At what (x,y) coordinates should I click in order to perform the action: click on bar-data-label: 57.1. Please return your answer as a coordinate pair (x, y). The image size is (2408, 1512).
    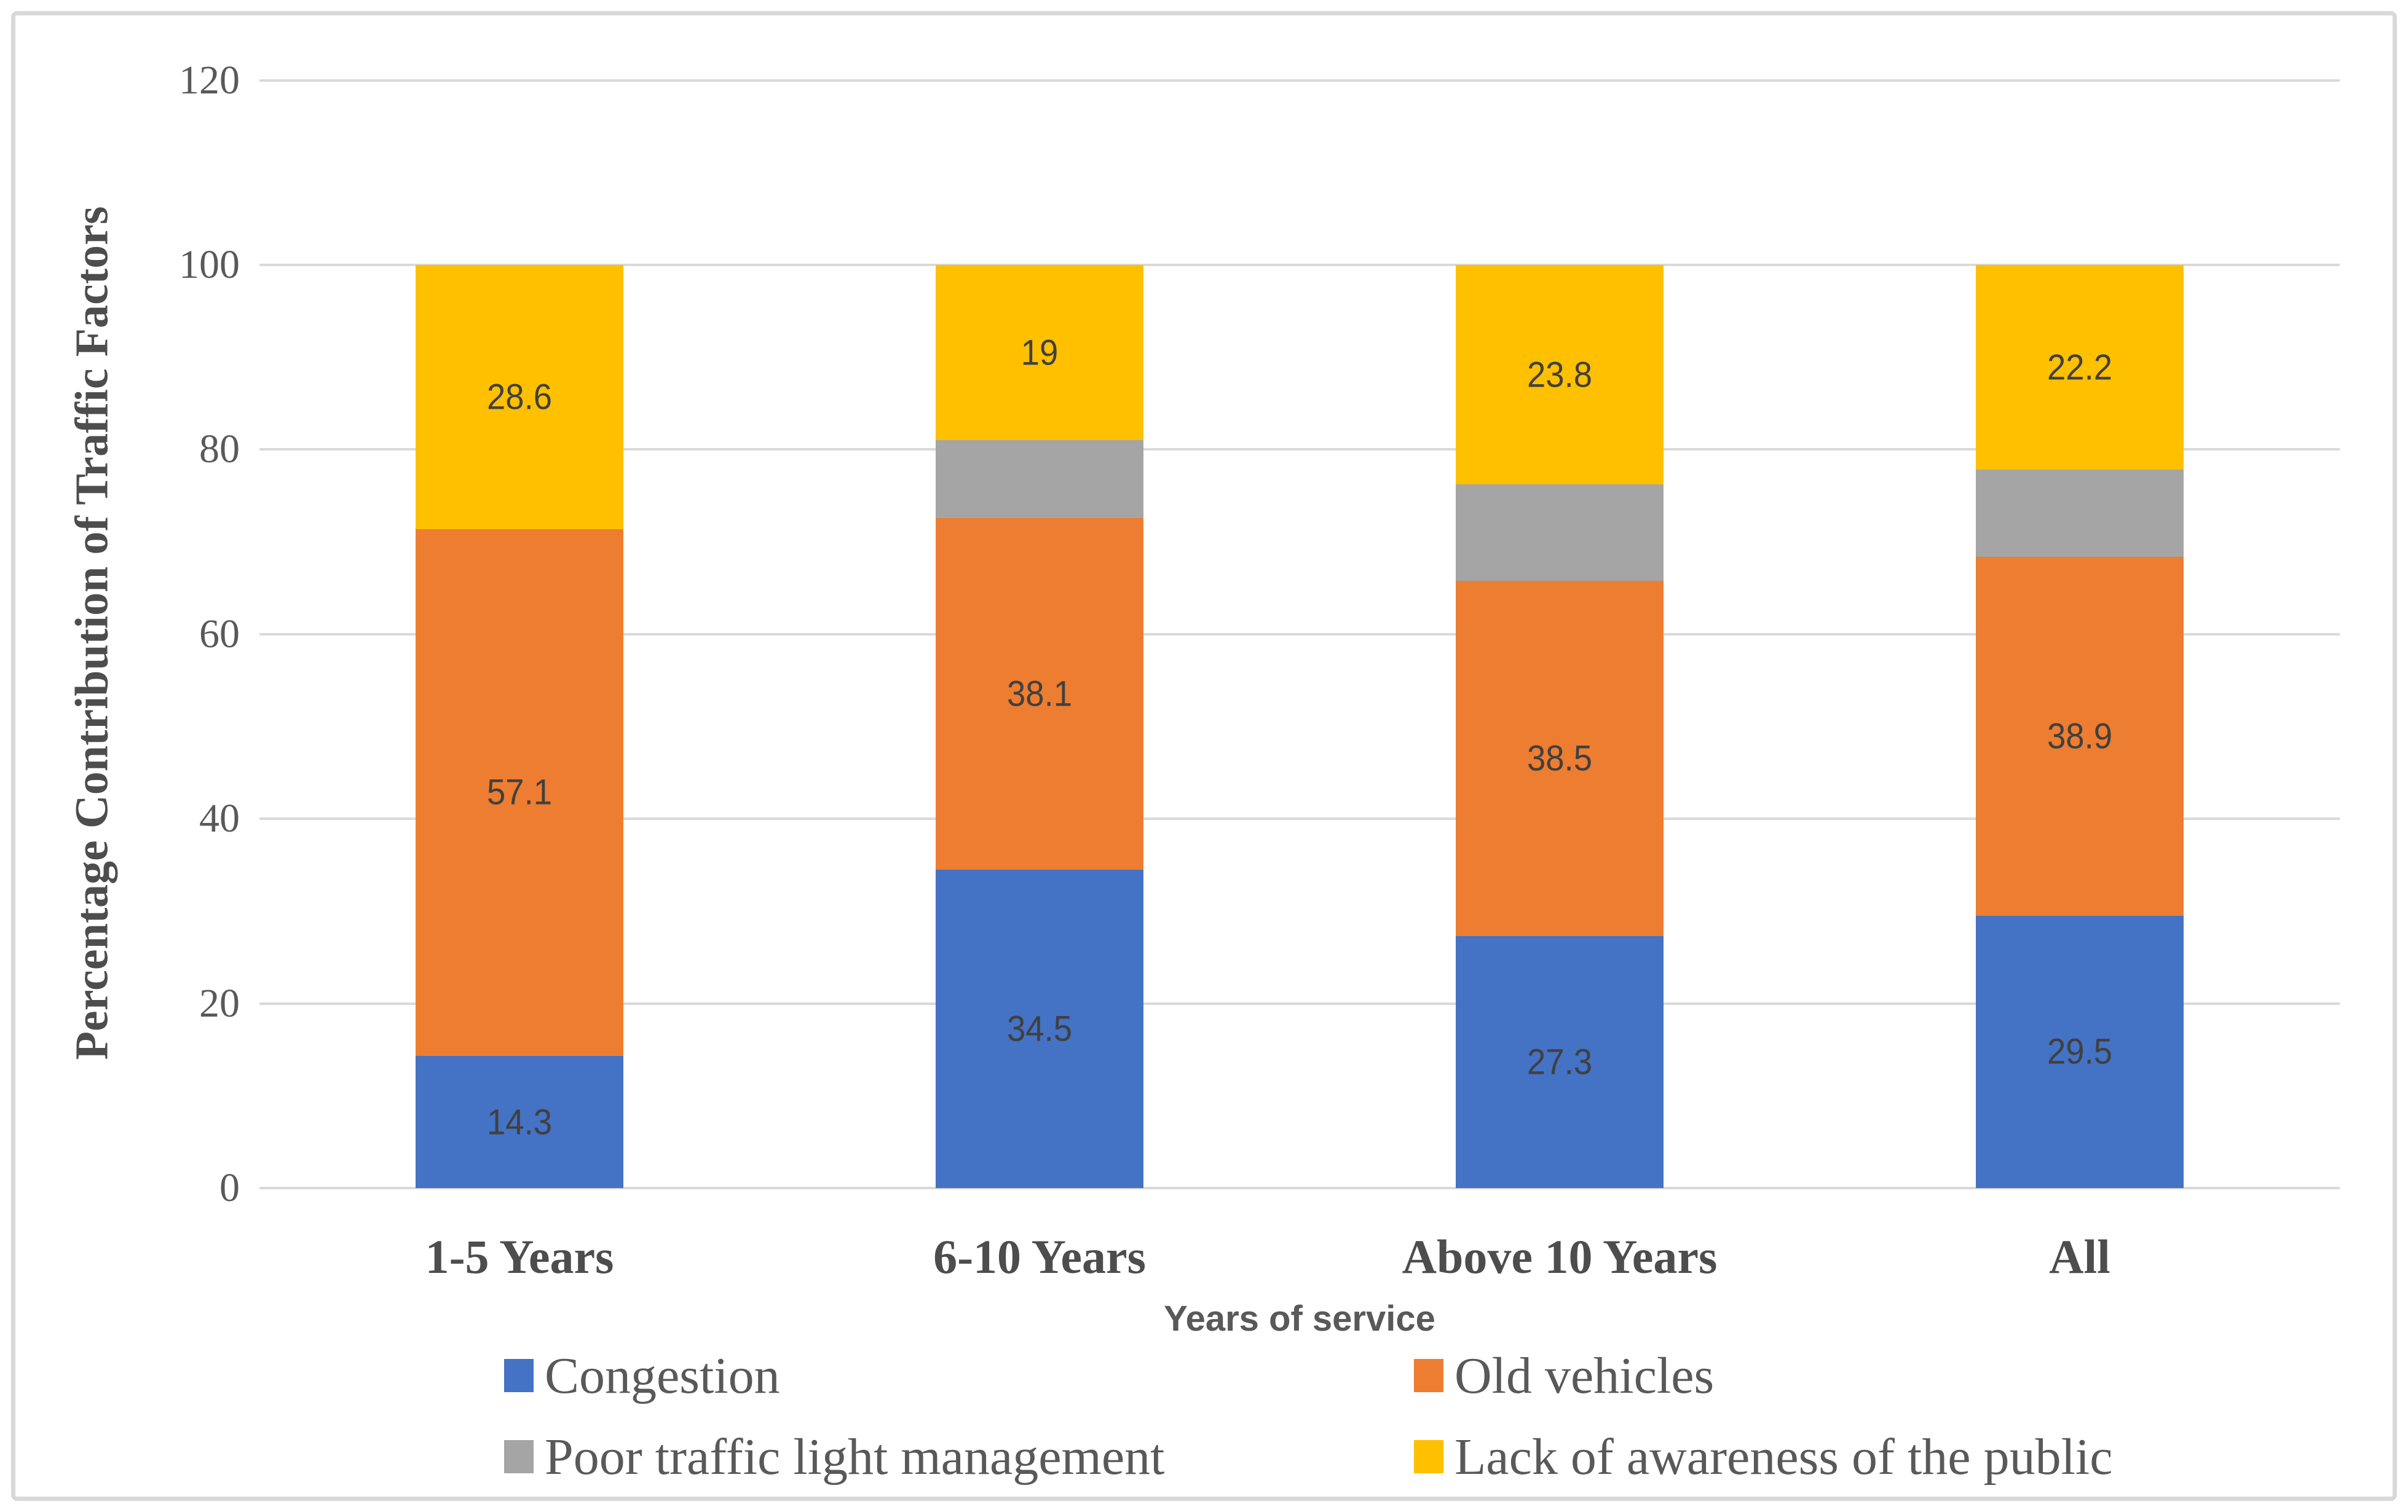
    Looking at the image, I should click on (519, 792).